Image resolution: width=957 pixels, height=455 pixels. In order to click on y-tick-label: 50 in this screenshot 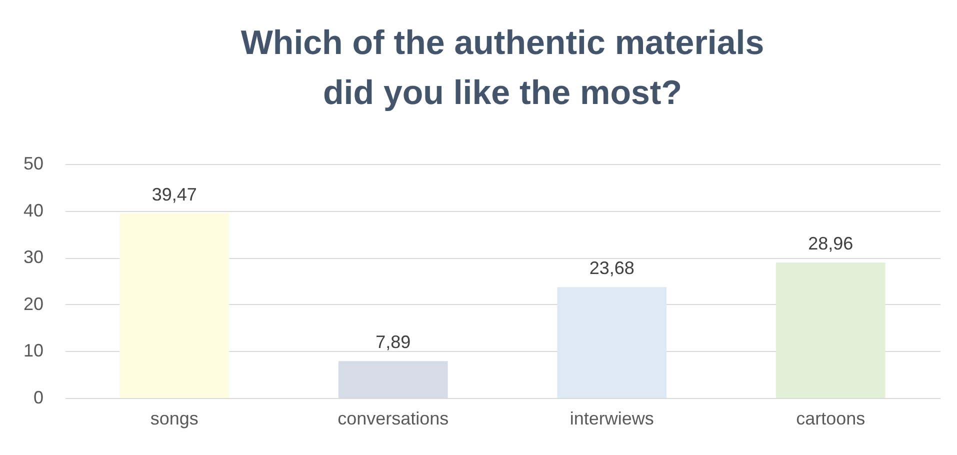, I will do `click(33, 164)`.